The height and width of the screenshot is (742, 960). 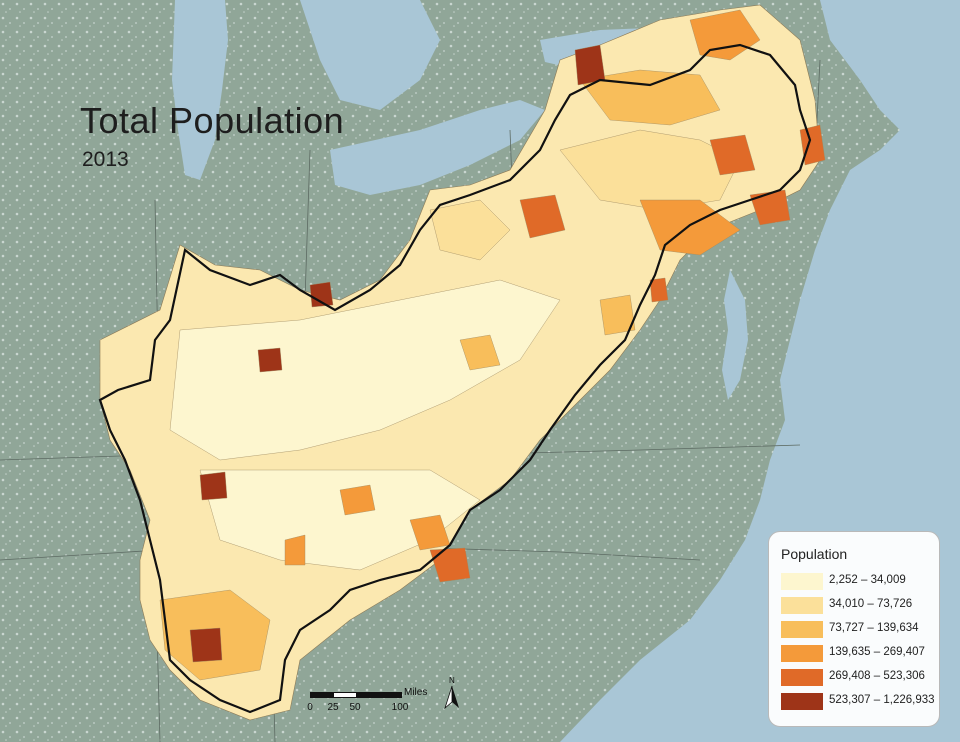 I want to click on lake-michigan, so click(x=200, y=90).